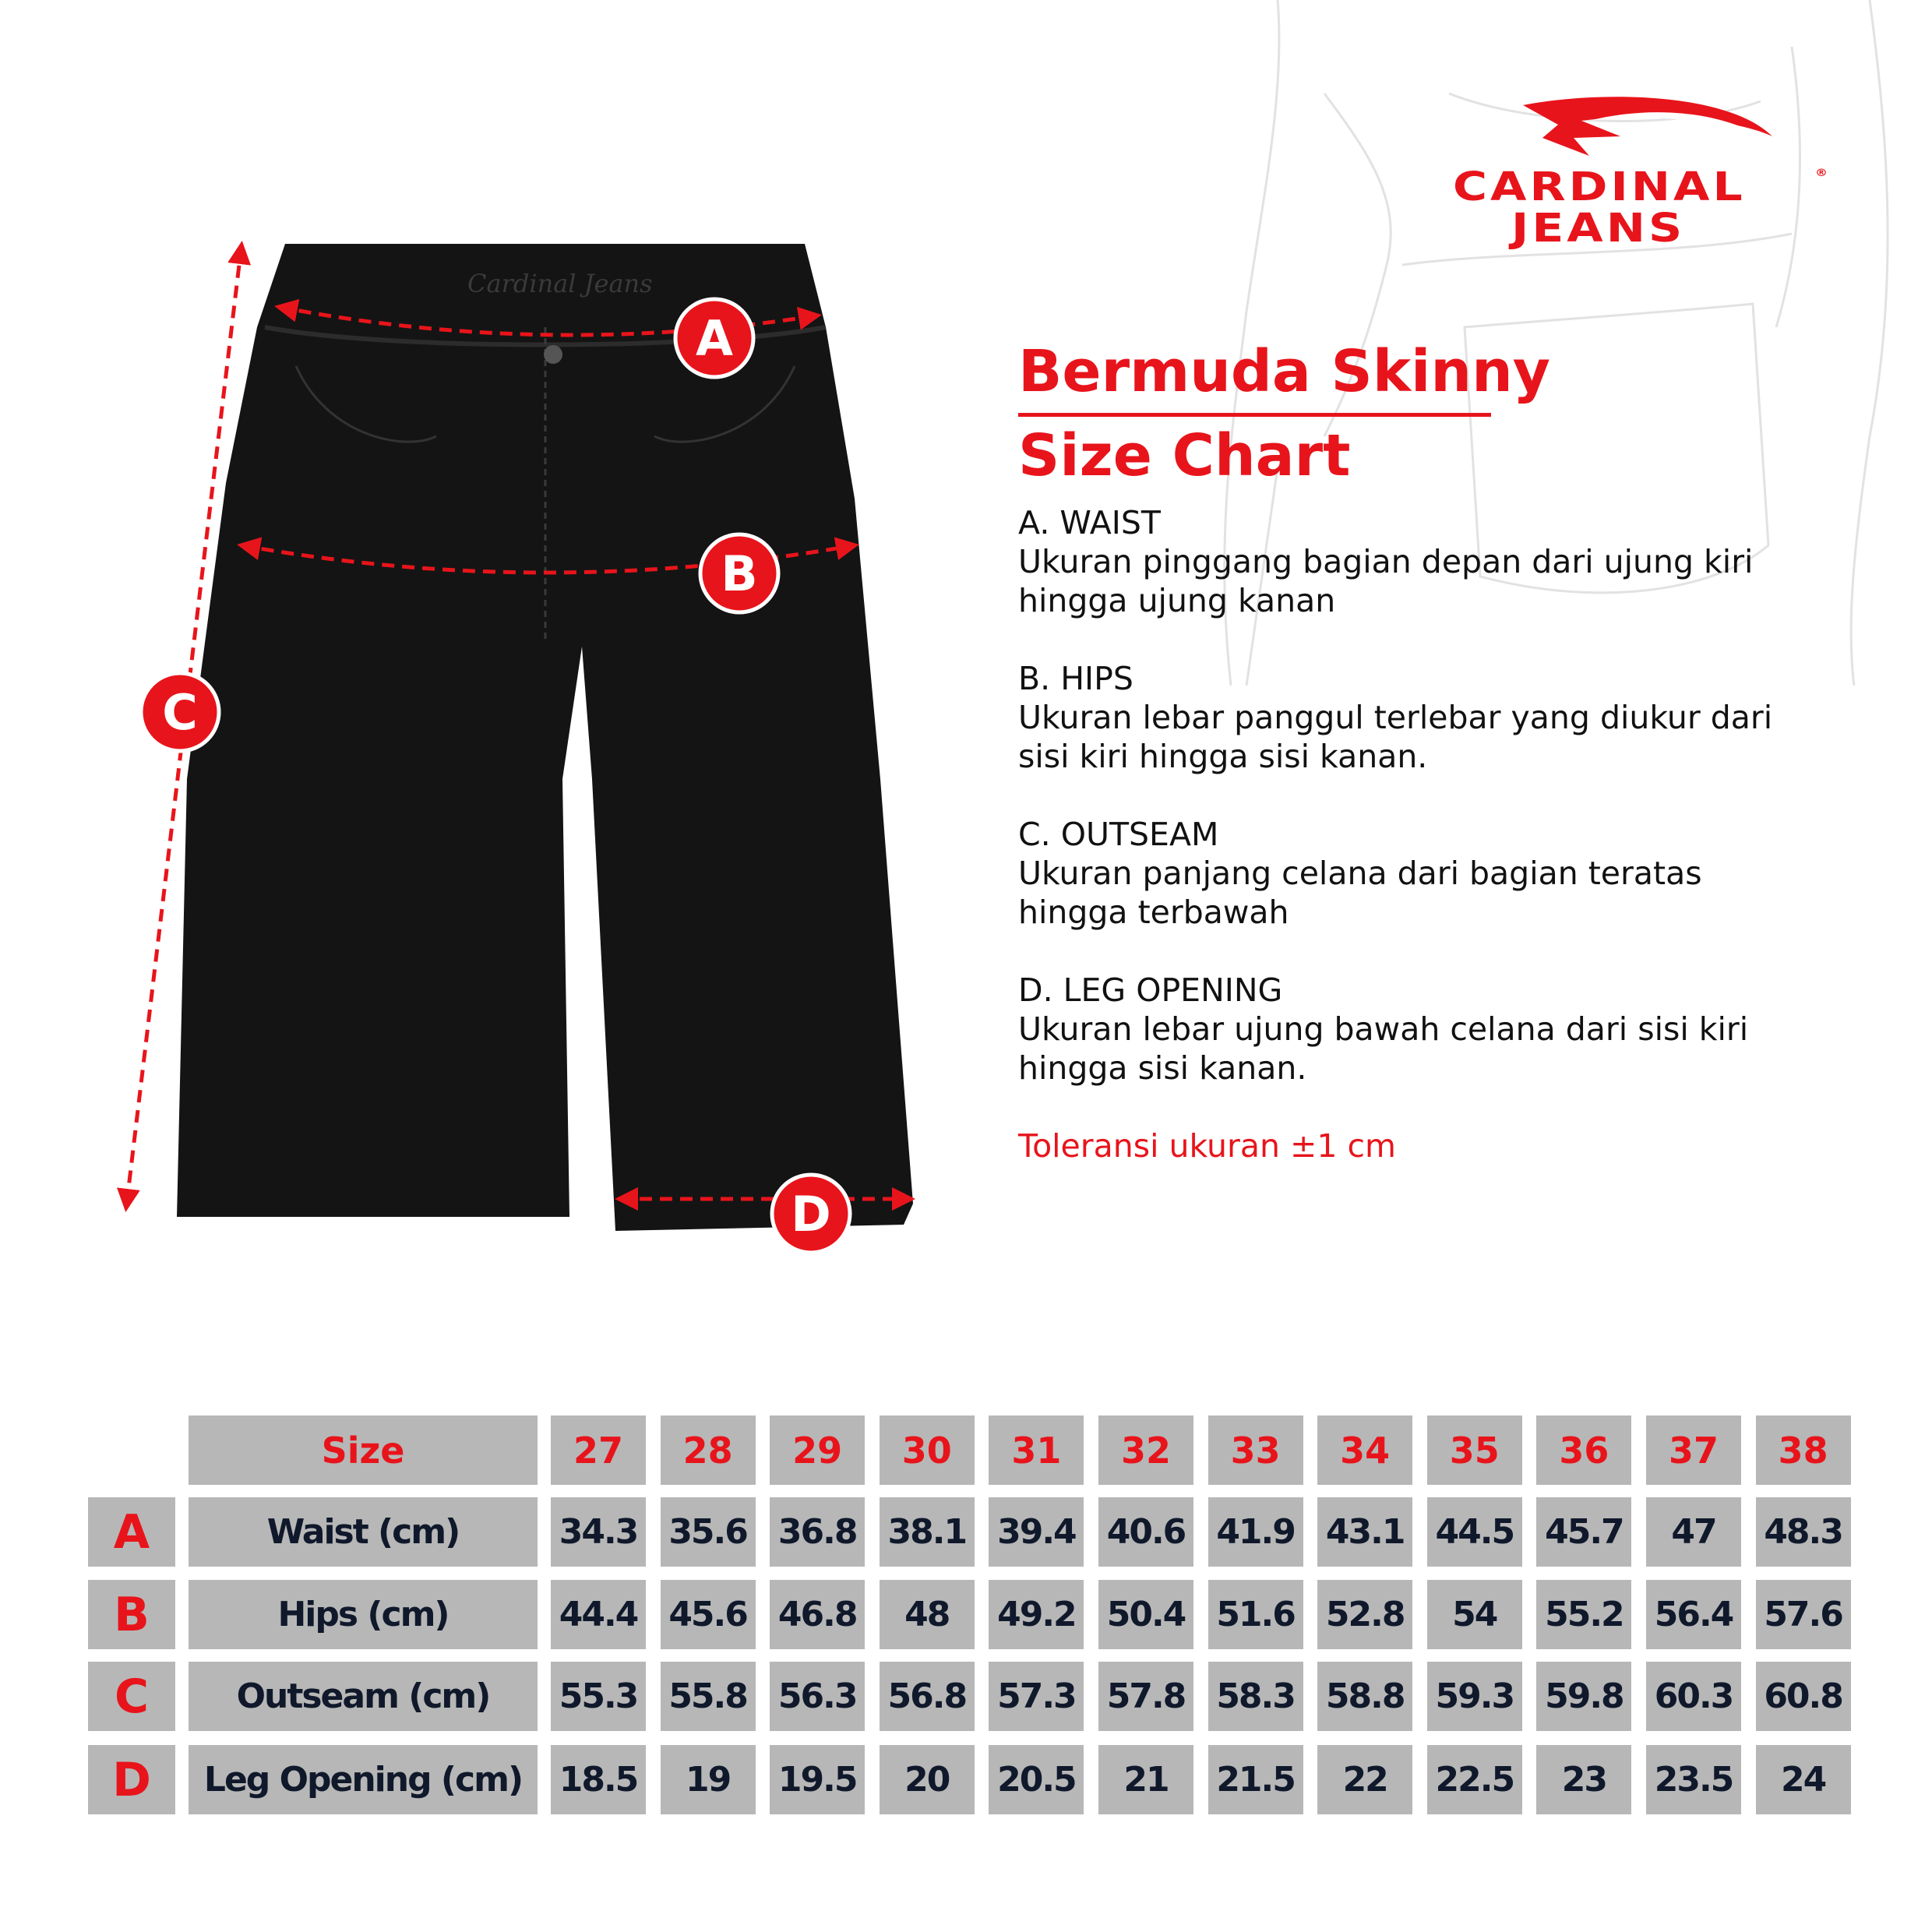  Describe the element at coordinates (708, 1450) in the screenshot. I see `size-column-header: 28` at that location.